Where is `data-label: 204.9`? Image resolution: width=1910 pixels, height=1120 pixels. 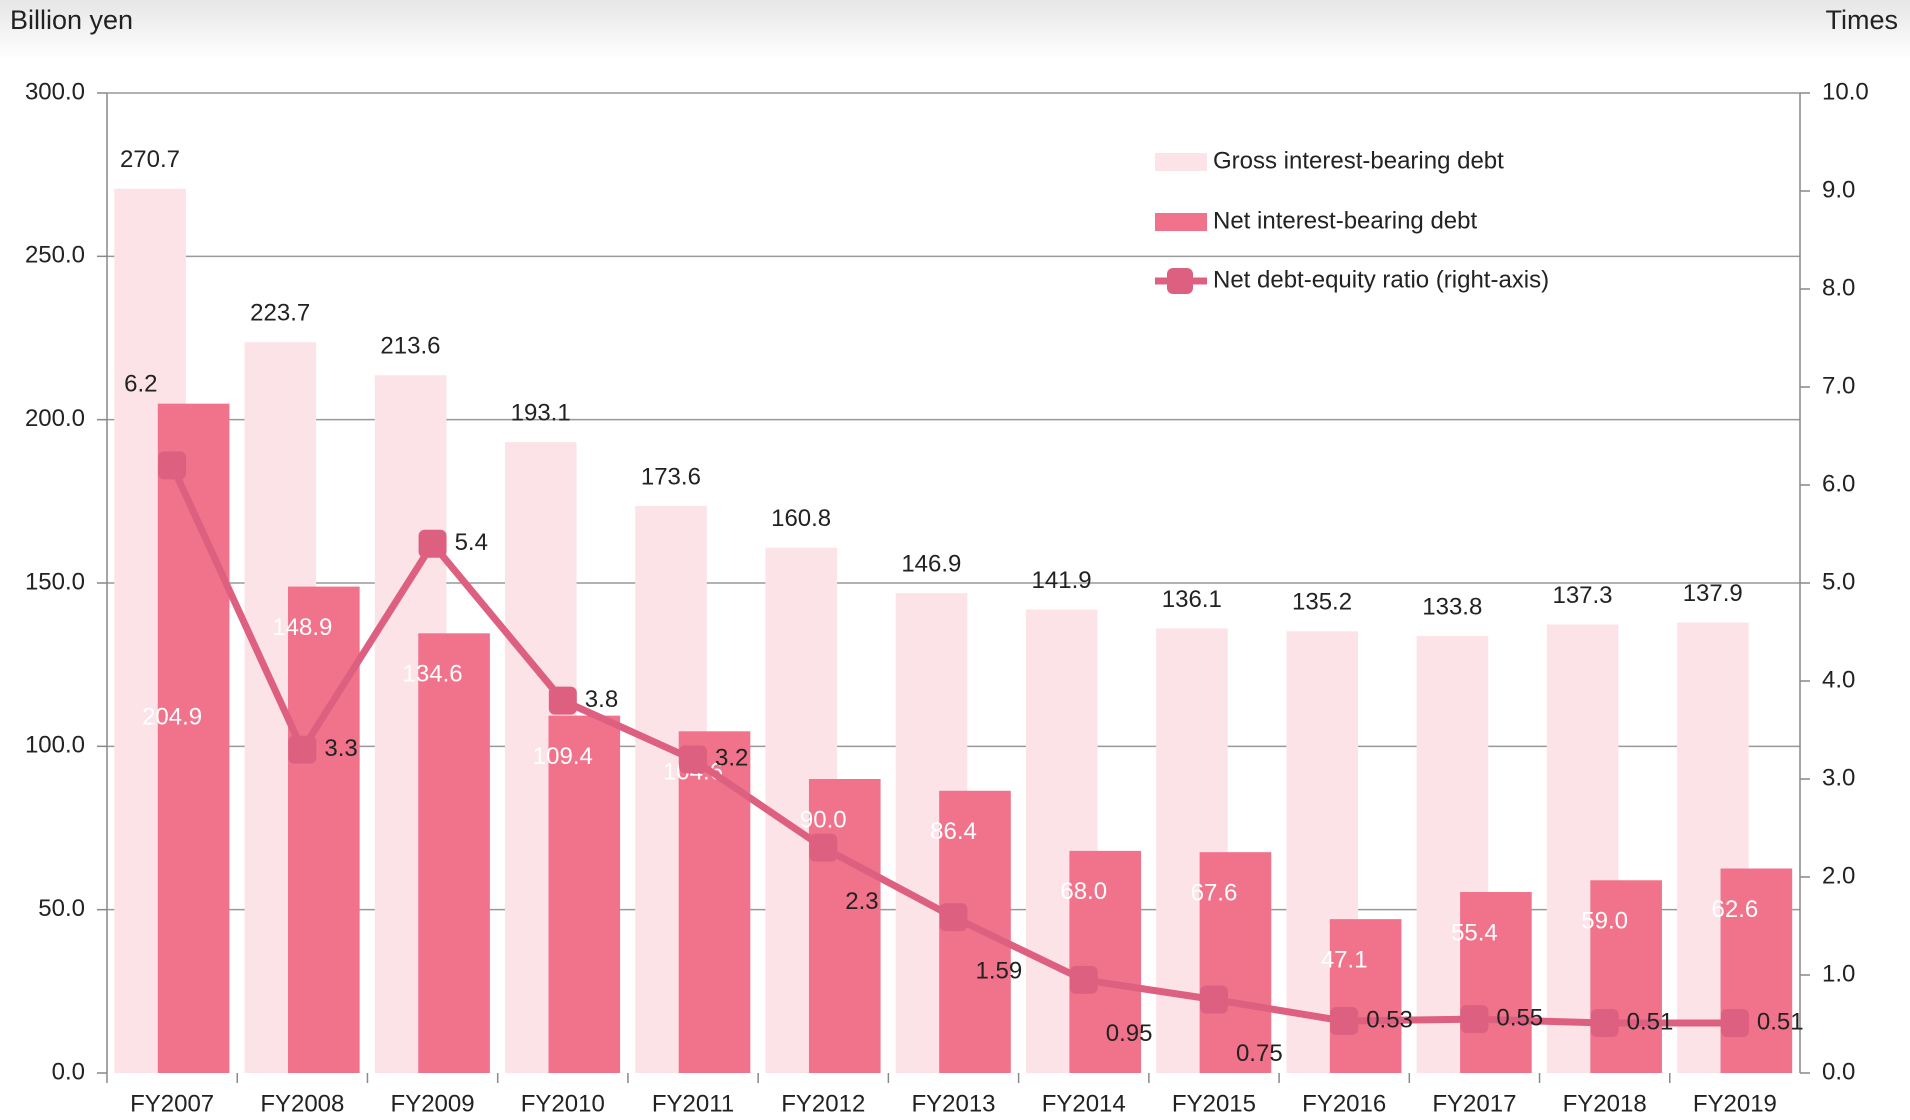
data-label: 204.9 is located at coordinates (172, 717).